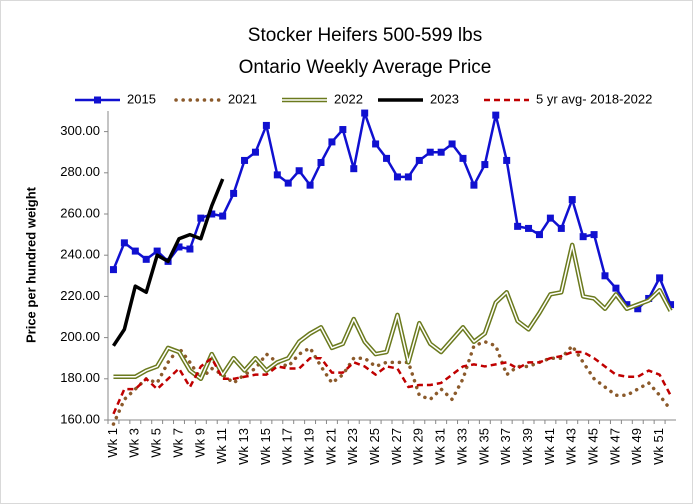 The height and width of the screenshot is (504, 693). What do you see at coordinates (134, 443) in the screenshot?
I see `x-tick-label: Wk 3` at bounding box center [134, 443].